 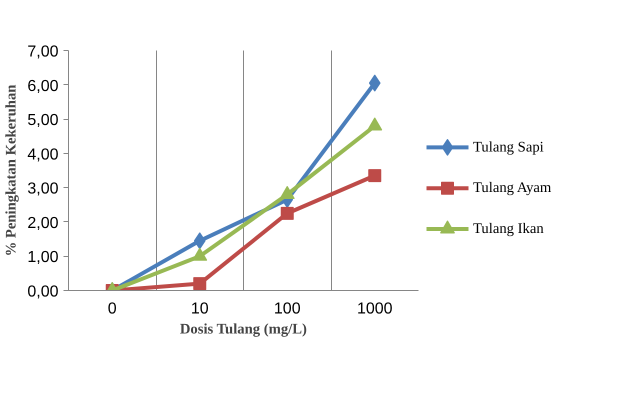 I want to click on y-tick-label: 4,00, so click(x=43, y=155).